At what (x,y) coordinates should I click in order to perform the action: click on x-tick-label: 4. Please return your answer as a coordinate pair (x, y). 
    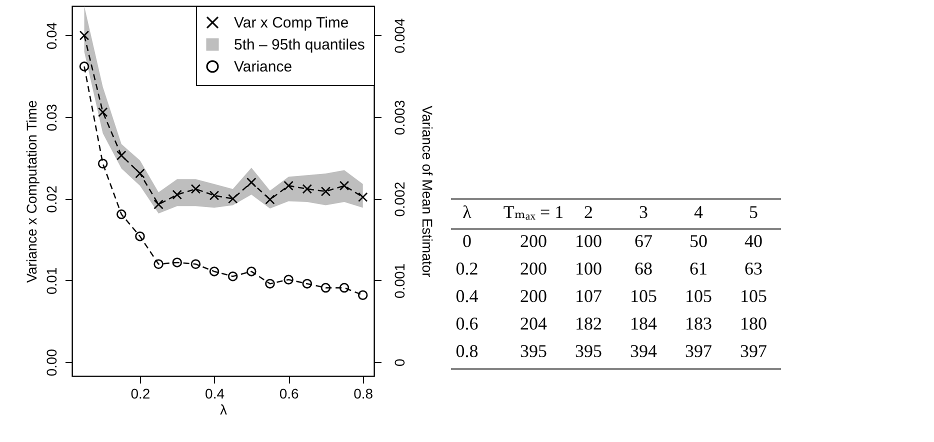
    Looking at the image, I should click on (698, 212).